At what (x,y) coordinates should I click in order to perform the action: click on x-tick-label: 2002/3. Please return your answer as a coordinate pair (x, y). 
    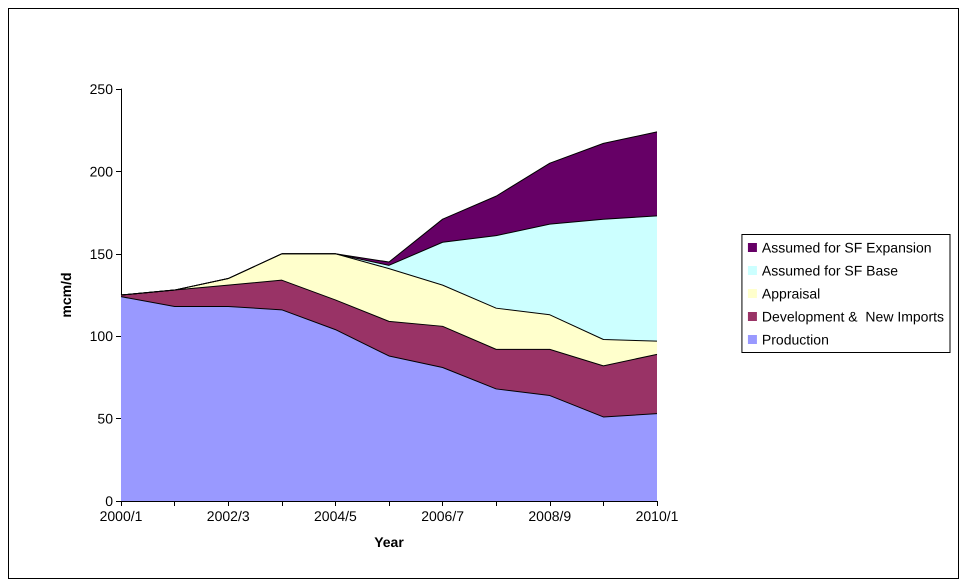
    Looking at the image, I should click on (228, 516).